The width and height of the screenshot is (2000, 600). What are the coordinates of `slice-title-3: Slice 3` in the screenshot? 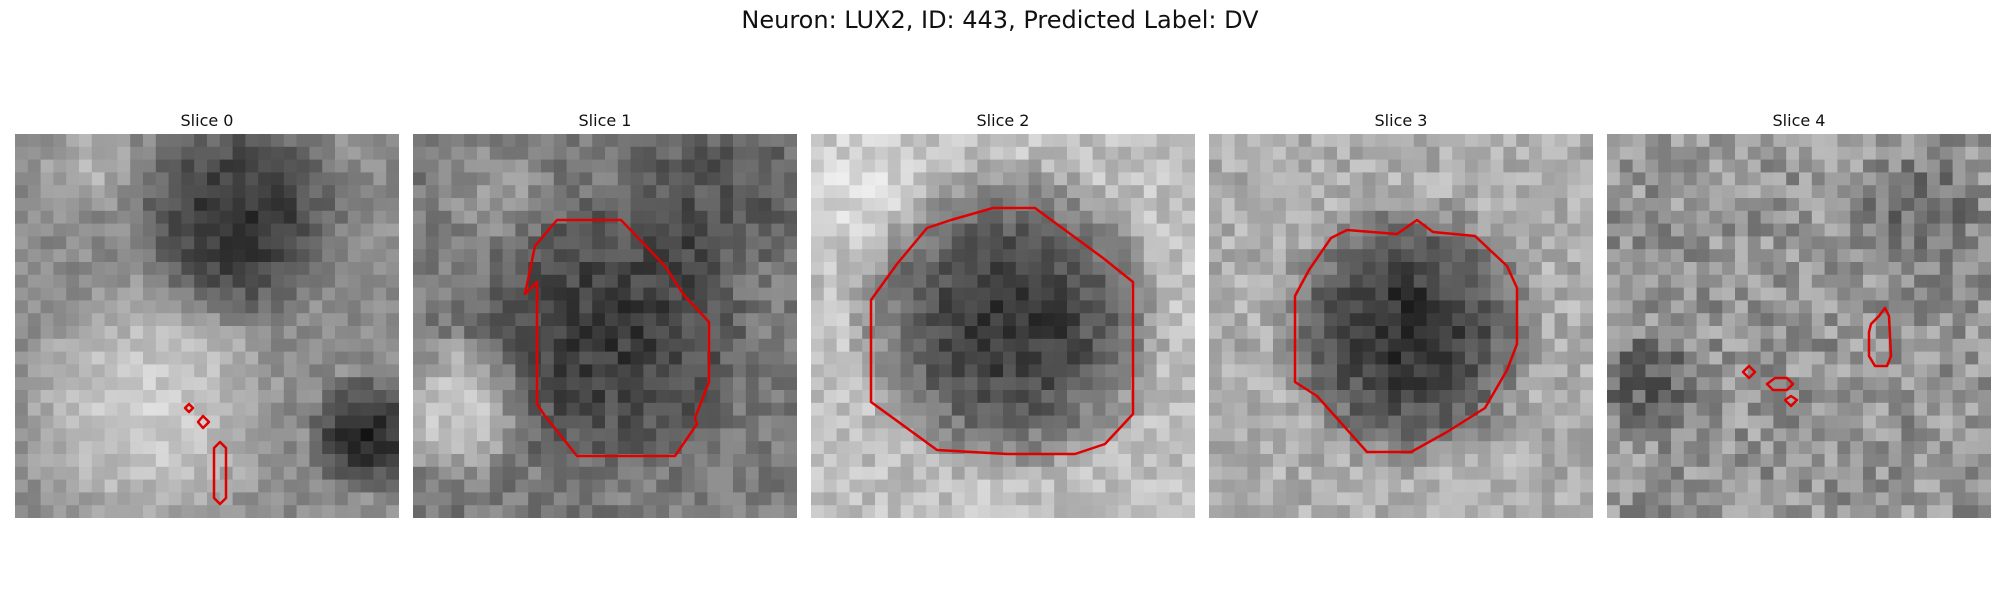 It's located at (1401, 120).